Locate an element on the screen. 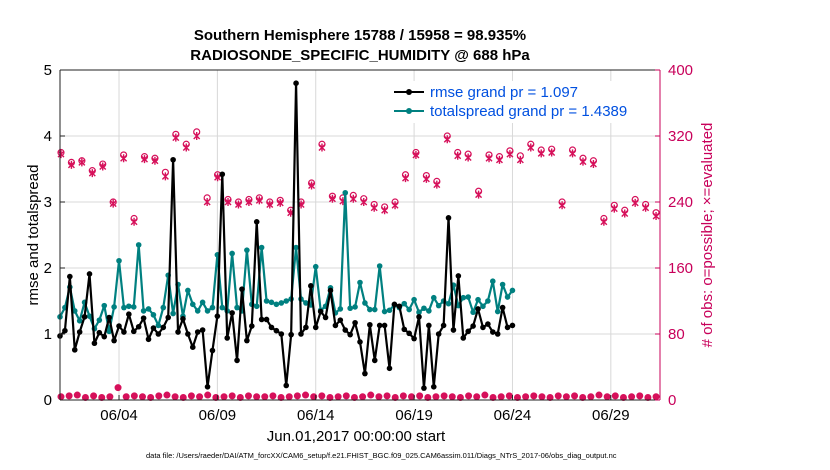 The height and width of the screenshot is (470, 830). legend-spread-marker is located at coordinates (409, 111).